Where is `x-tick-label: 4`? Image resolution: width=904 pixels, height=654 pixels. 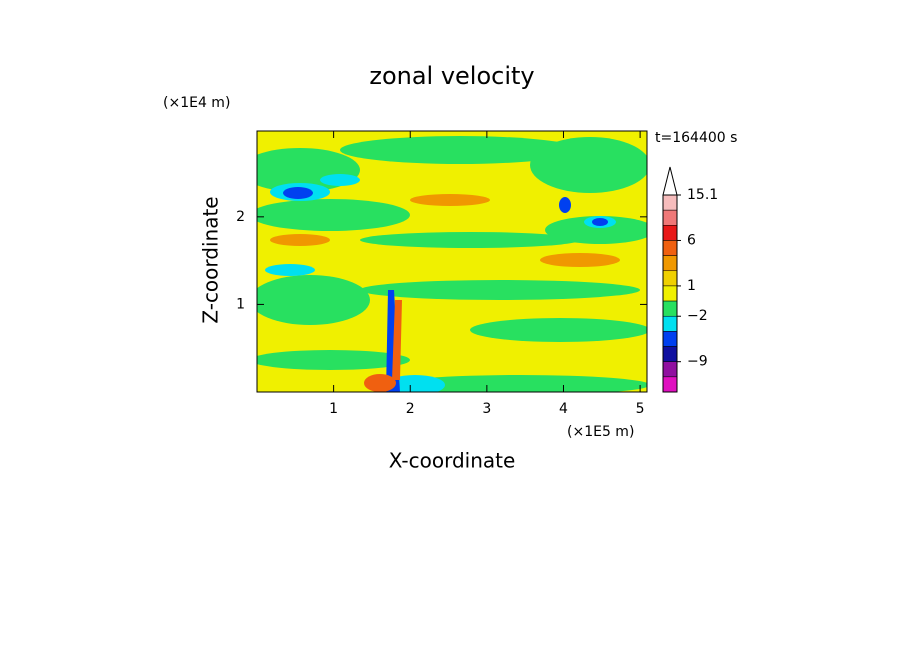 x-tick-label: 4 is located at coordinates (563, 409).